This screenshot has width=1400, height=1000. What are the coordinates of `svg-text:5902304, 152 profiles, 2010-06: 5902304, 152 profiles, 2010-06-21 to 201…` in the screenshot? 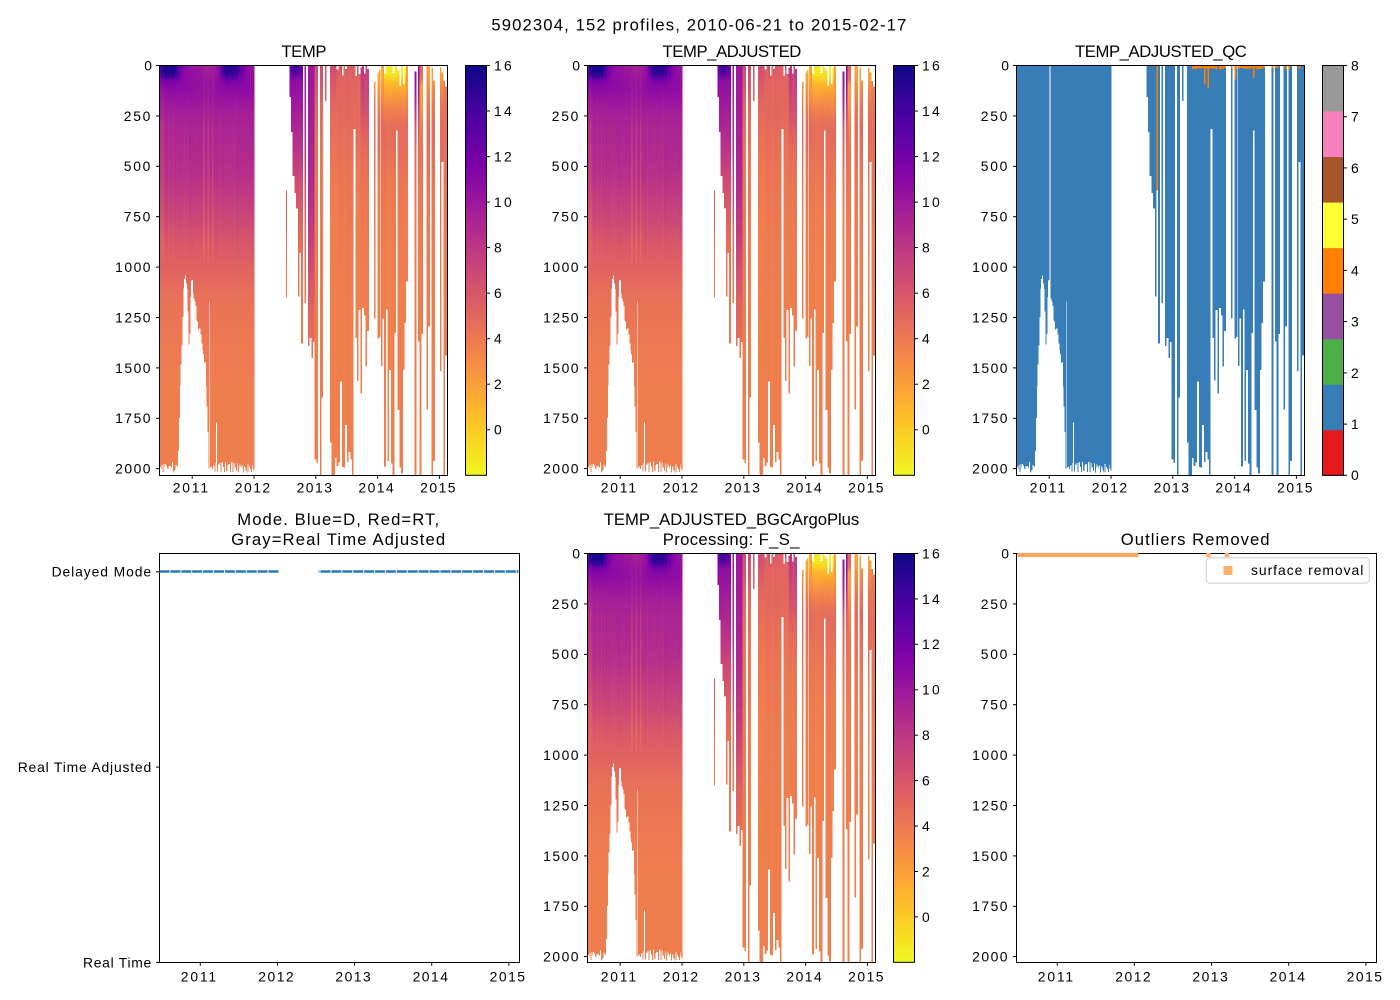 It's located at (699, 25).